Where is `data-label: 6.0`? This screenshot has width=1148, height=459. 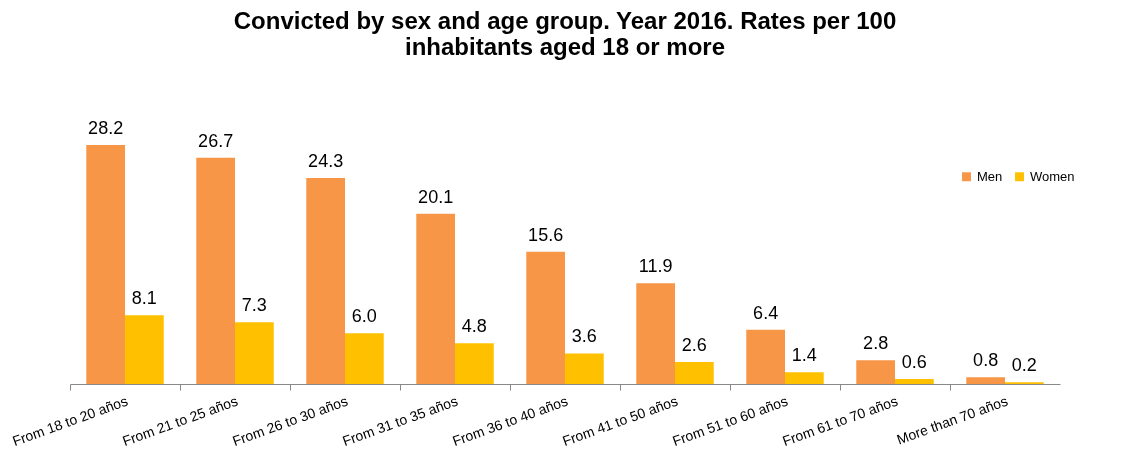
data-label: 6.0 is located at coordinates (364, 316).